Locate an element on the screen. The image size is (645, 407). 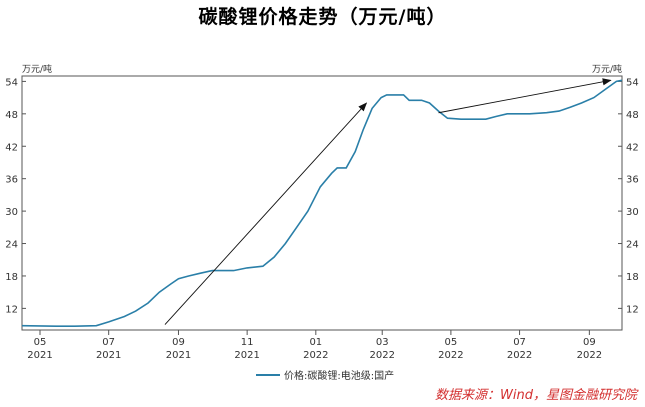
y-tick-label-left: 24 is located at coordinates (11, 245).